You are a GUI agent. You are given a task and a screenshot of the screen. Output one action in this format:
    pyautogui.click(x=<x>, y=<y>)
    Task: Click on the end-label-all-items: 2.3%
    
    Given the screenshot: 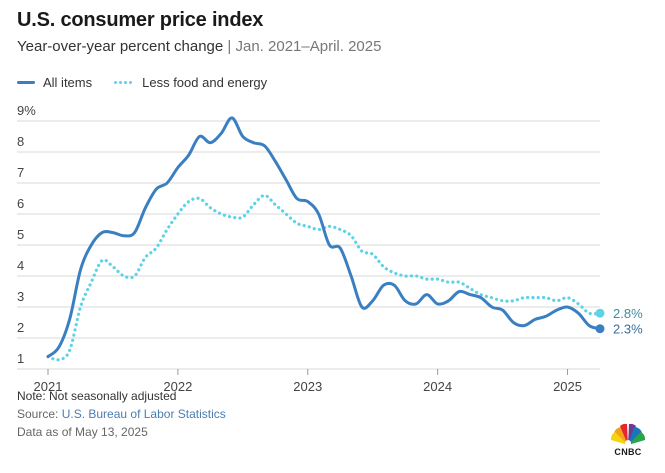 What is the action you would take?
    pyautogui.click(x=628, y=329)
    